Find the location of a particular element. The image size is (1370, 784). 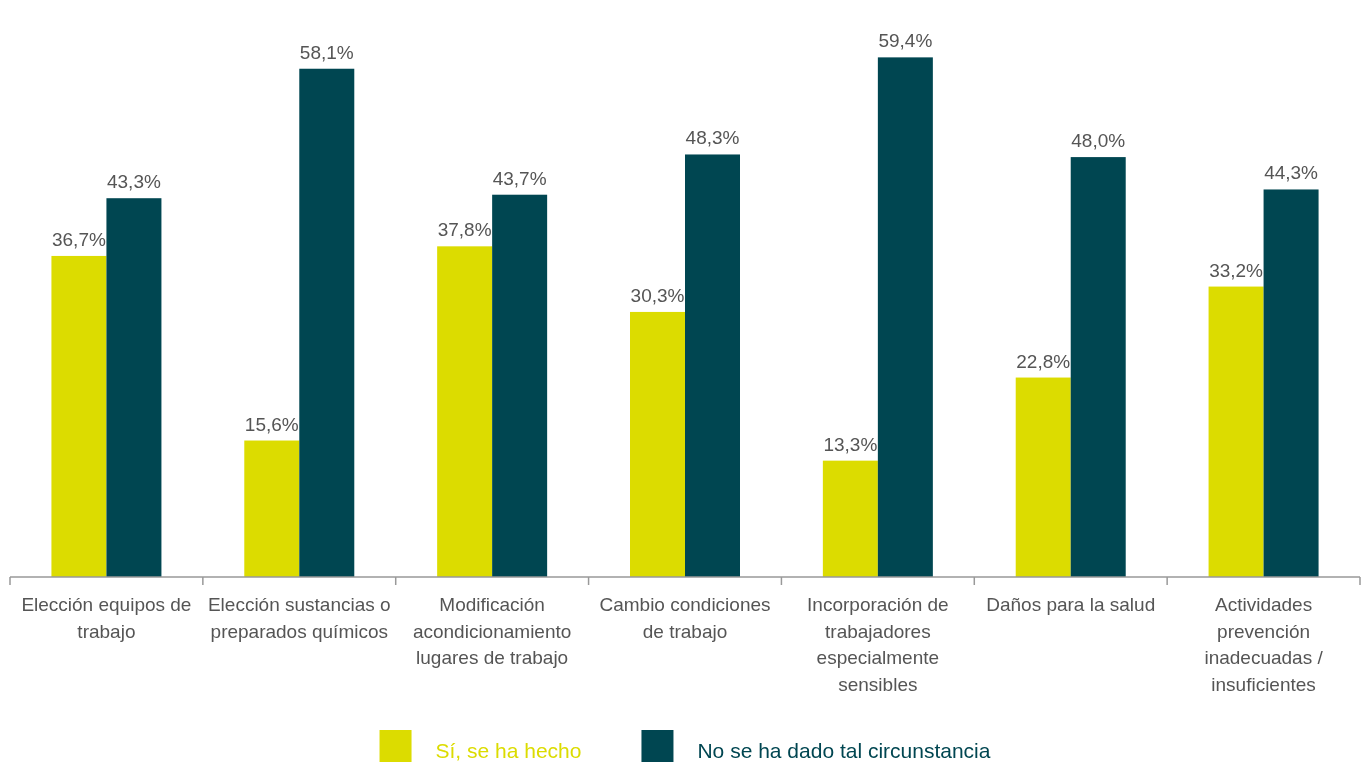

data-label: 37,8% is located at coordinates (464, 230).